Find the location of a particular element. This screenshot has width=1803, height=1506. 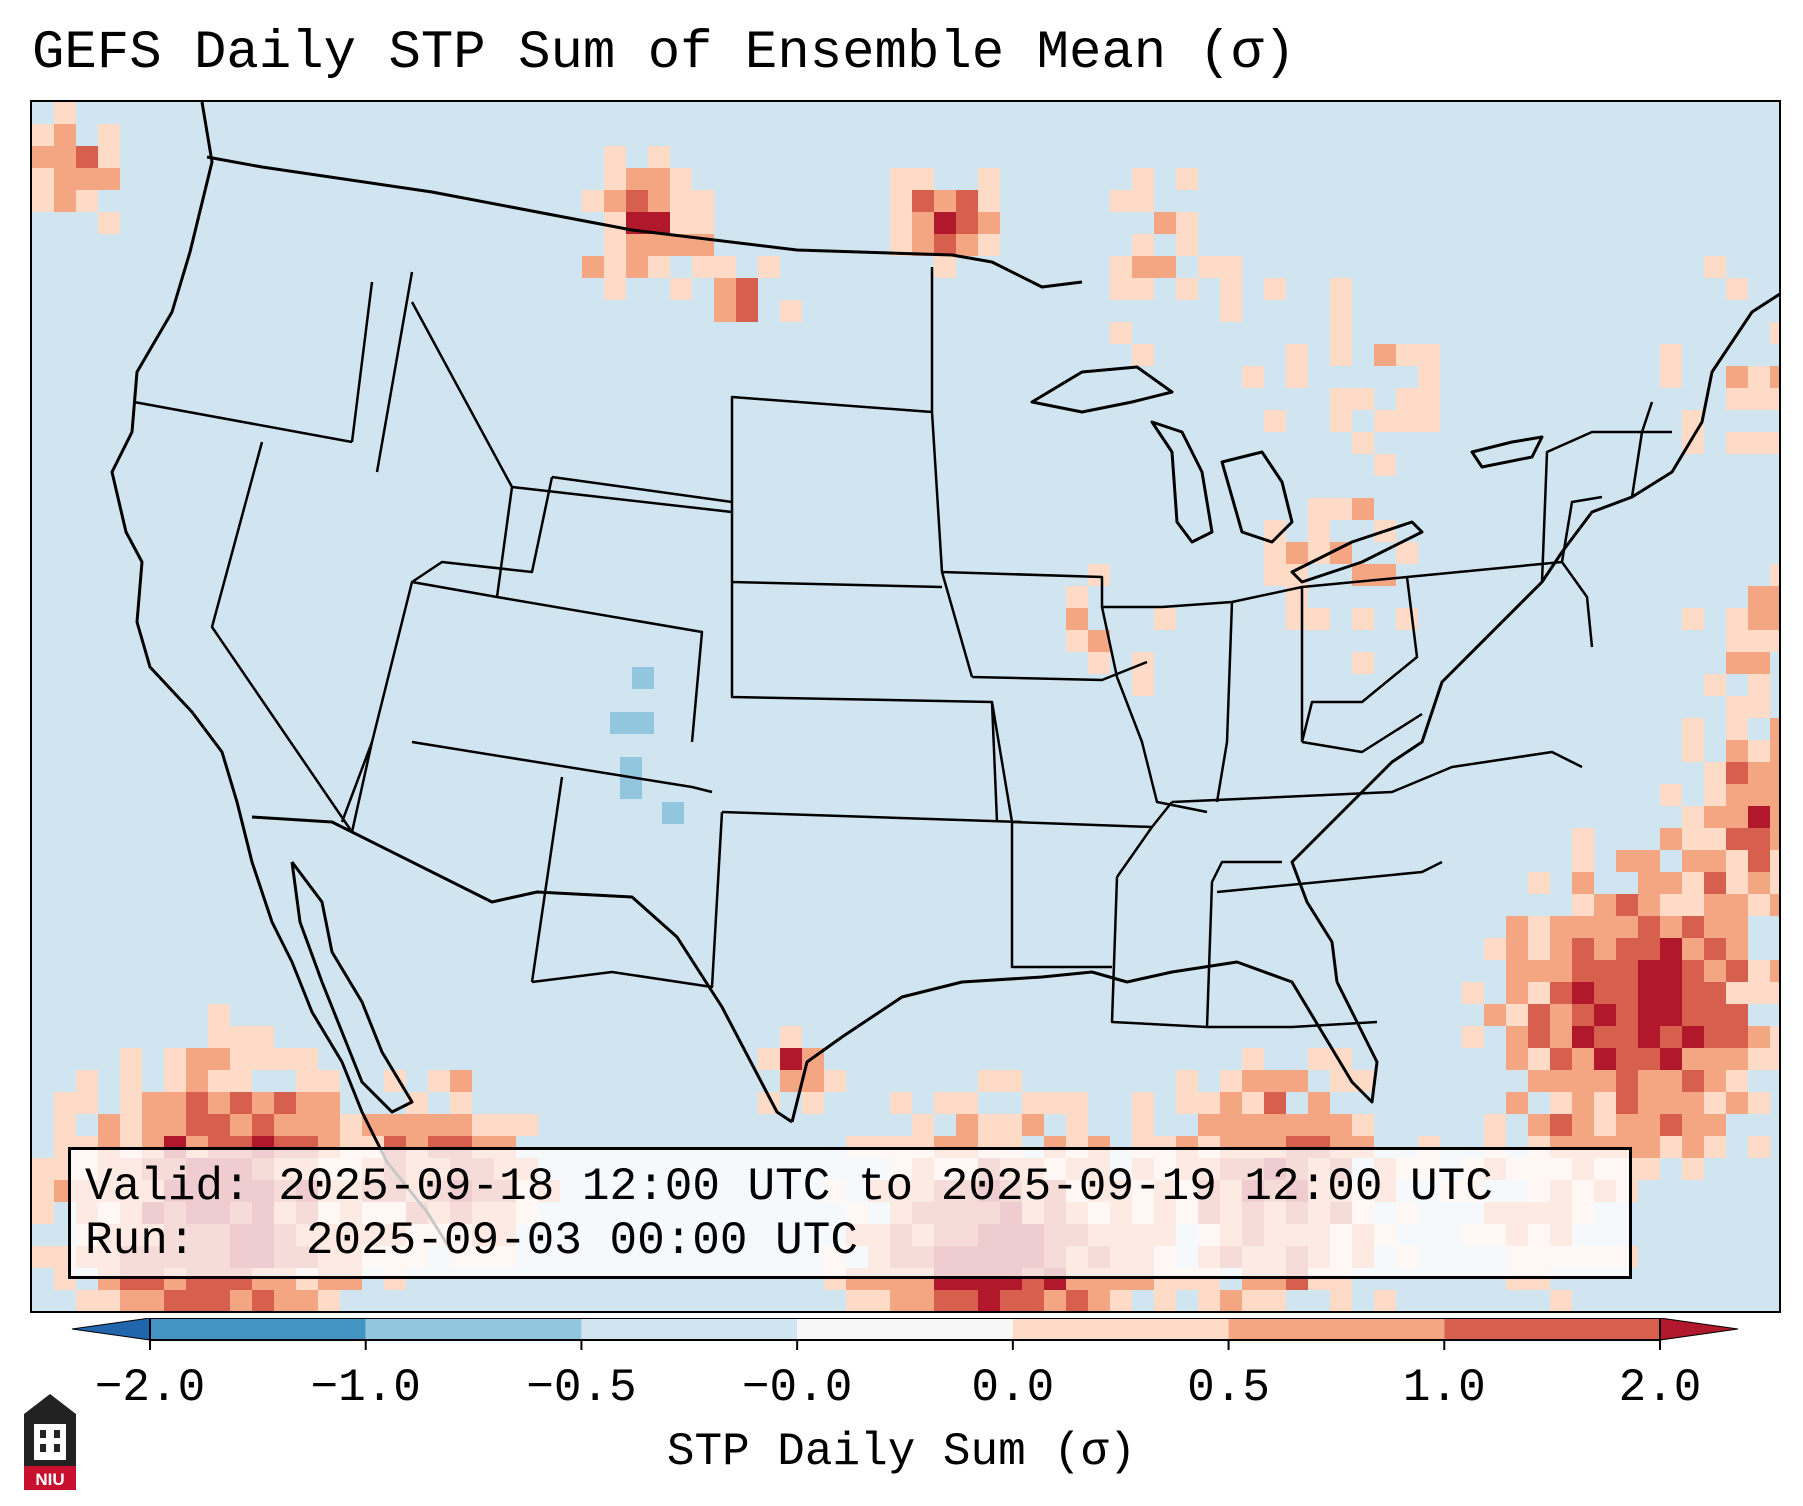

chart-title: GEFS Daily STP Sum of Ensemble Mean (σ) is located at coordinates (664, 53).